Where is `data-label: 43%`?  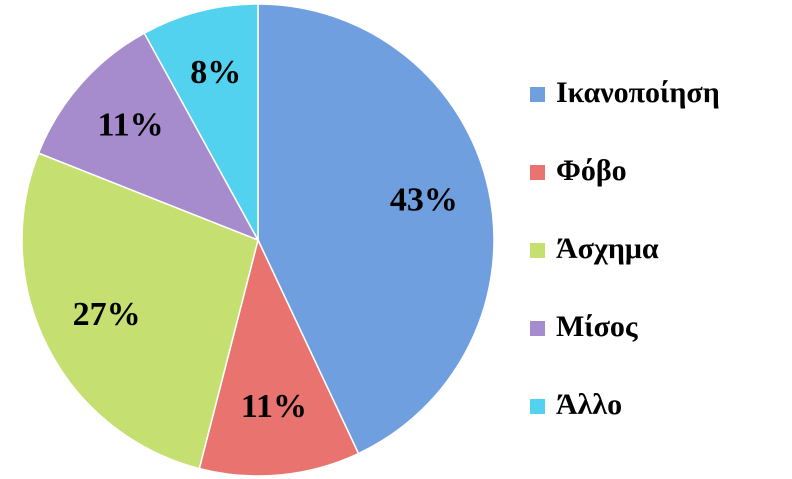
data-label: 43% is located at coordinates (424, 200).